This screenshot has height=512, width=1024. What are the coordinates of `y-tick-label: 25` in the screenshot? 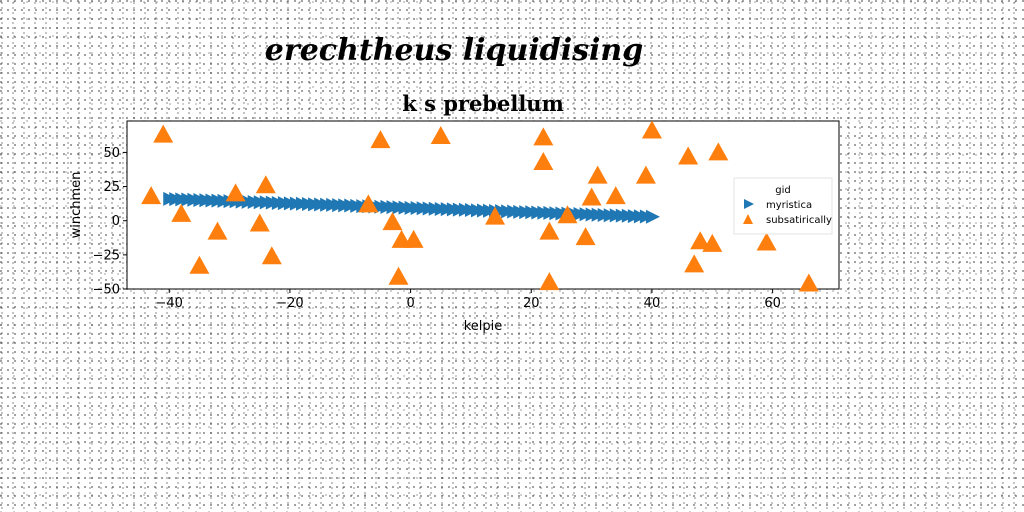 It's located at (111, 187).